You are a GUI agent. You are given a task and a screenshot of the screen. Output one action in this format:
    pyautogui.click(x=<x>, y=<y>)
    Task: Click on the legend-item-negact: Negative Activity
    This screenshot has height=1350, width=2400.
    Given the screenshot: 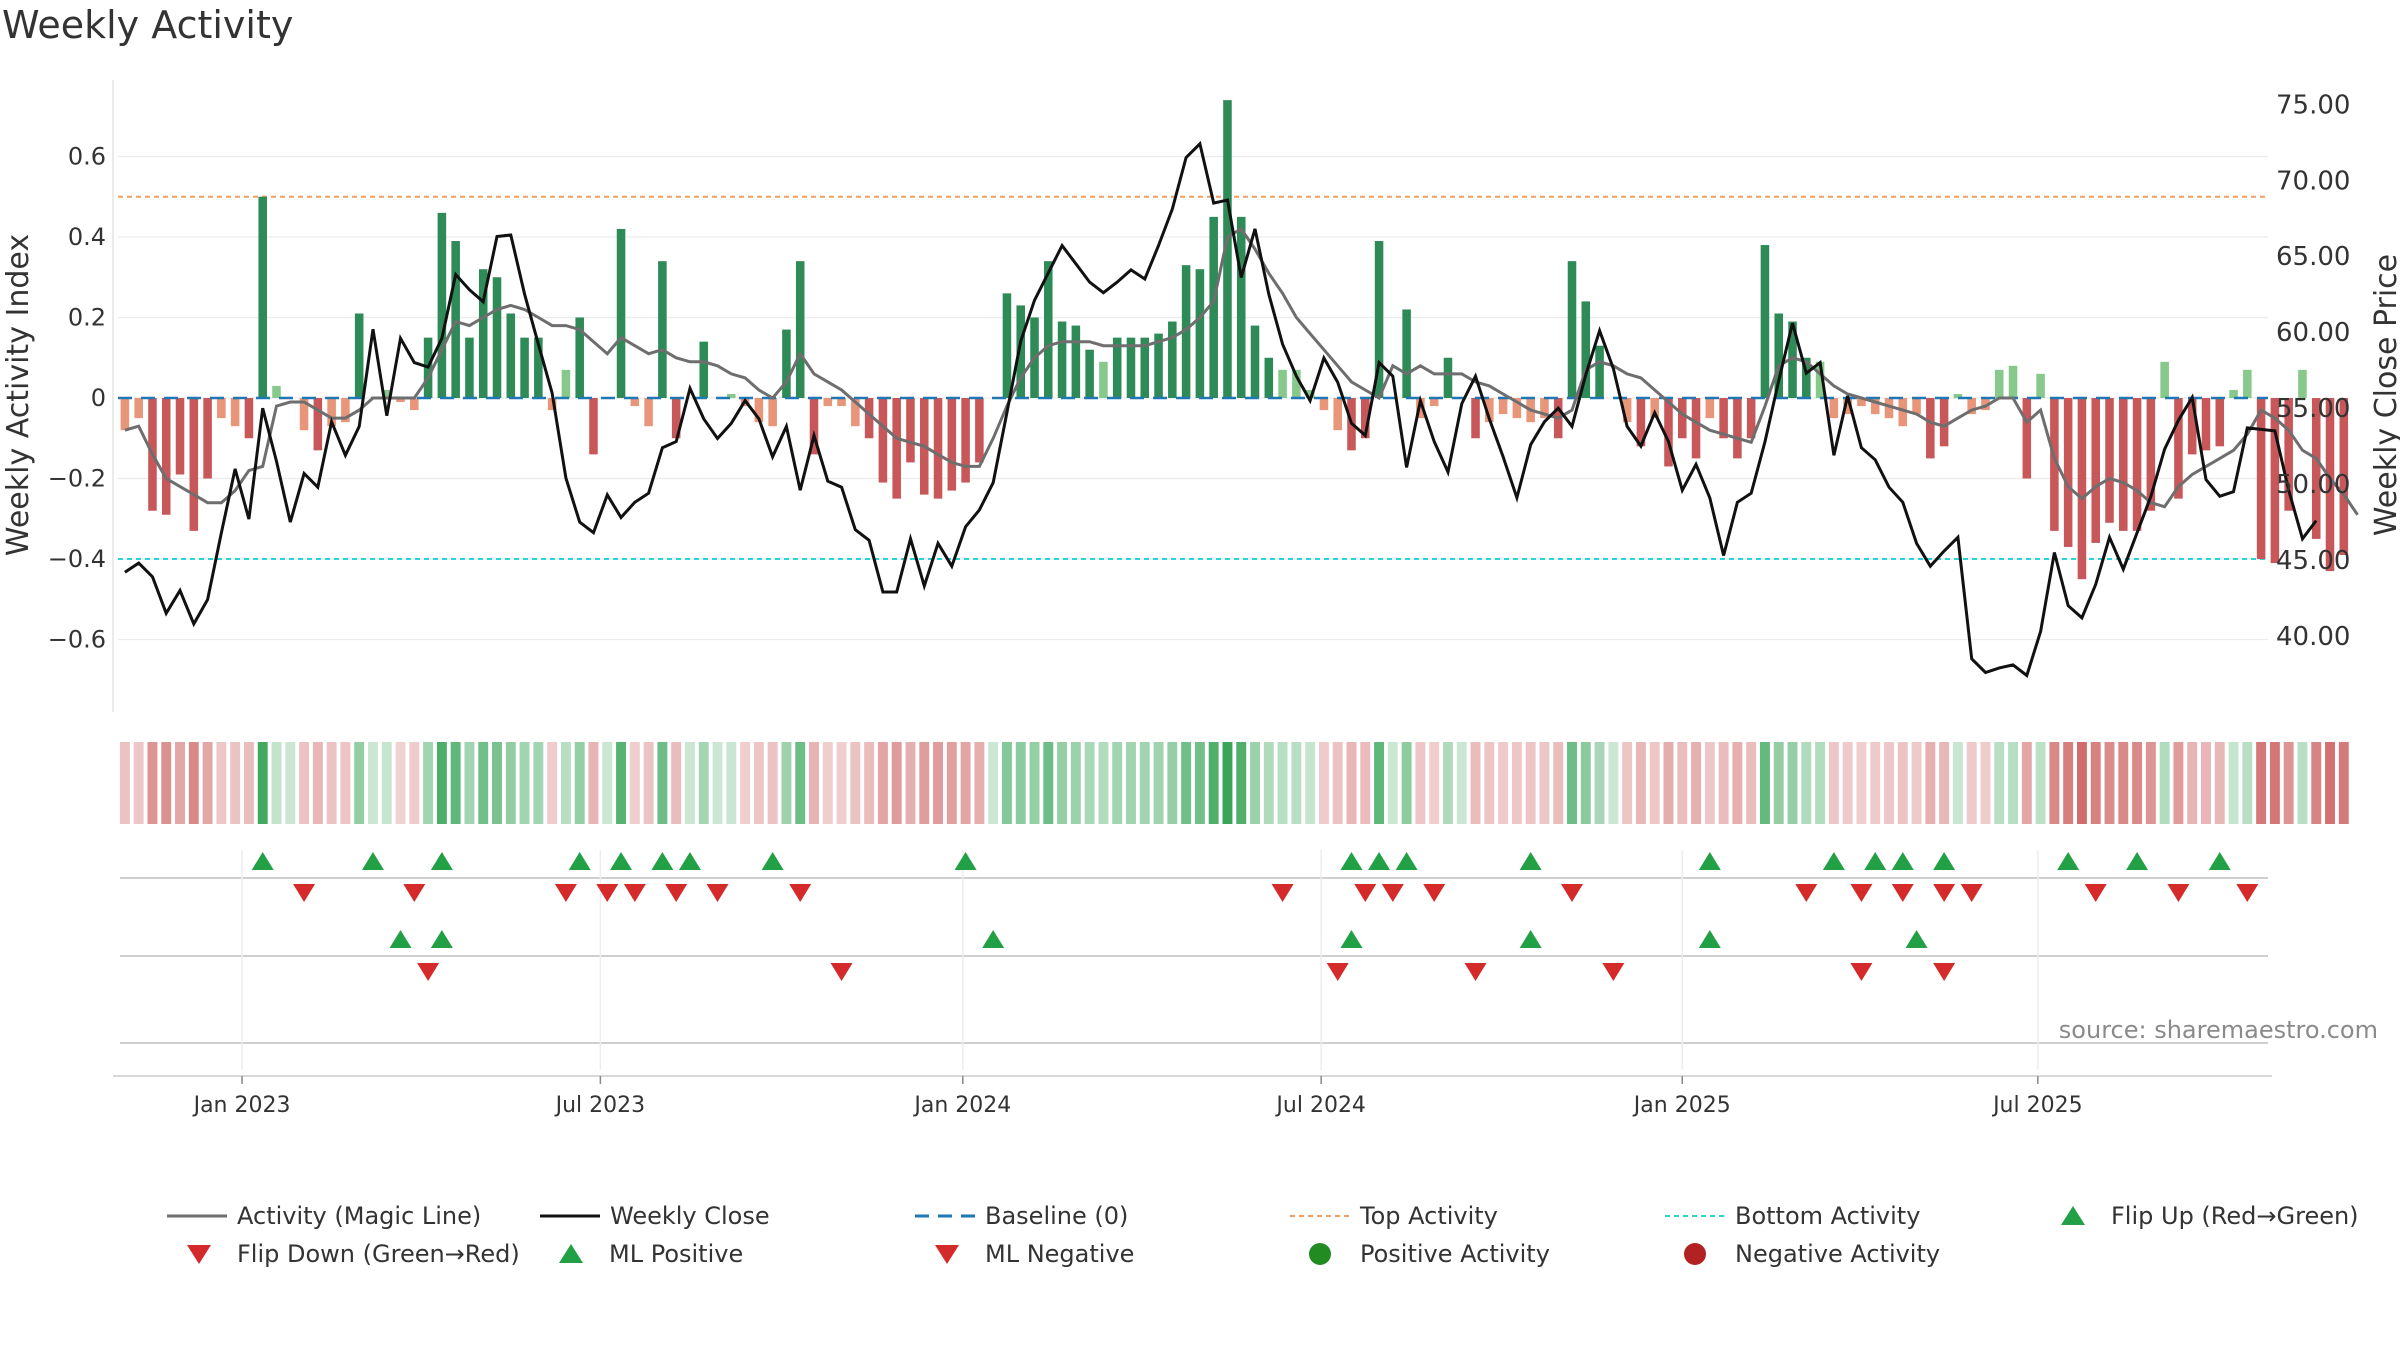 What is the action you would take?
    pyautogui.click(x=1812, y=1254)
    